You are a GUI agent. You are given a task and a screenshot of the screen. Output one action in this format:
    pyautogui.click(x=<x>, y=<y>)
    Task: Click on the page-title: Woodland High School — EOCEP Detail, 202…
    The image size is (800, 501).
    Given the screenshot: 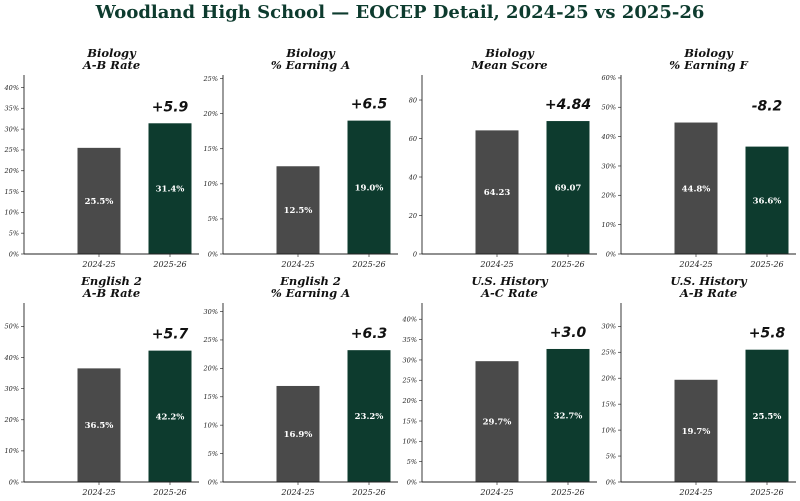 What is the action you would take?
    pyautogui.click(x=400, y=12)
    